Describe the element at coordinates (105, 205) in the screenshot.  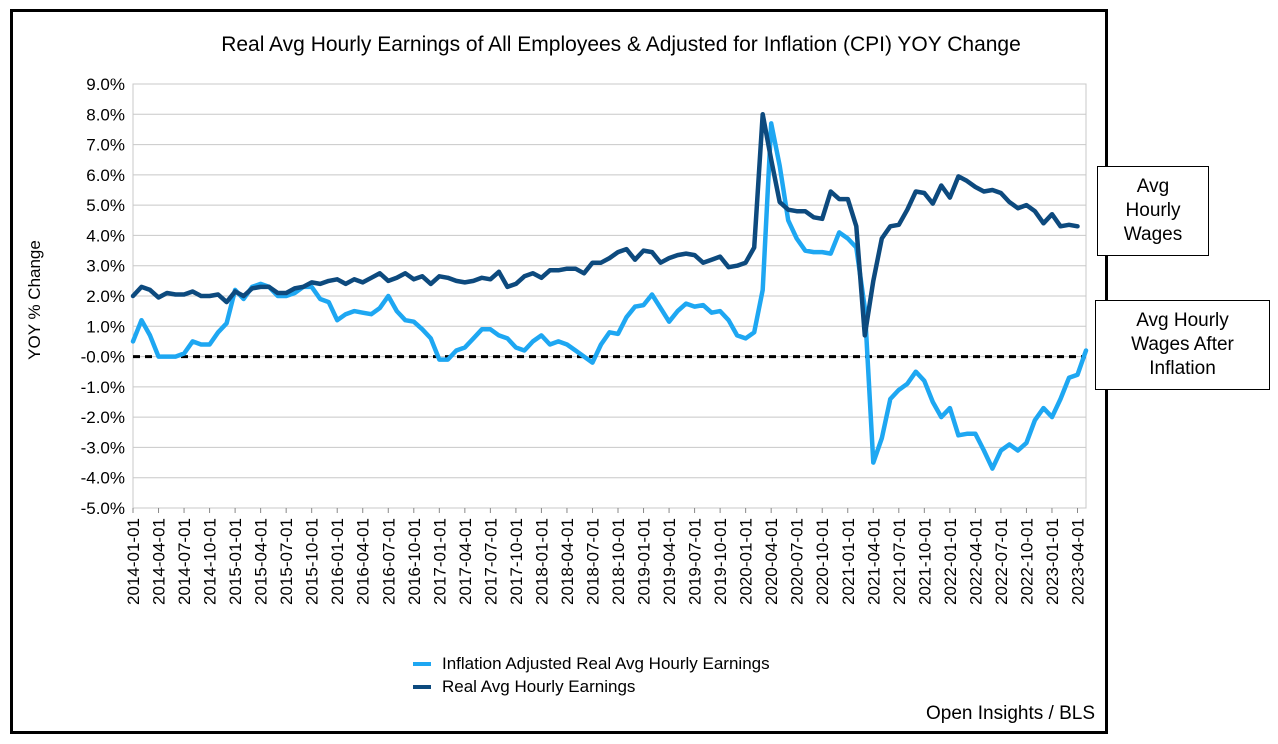
I see `y-tick-label: 5.0%` at that location.